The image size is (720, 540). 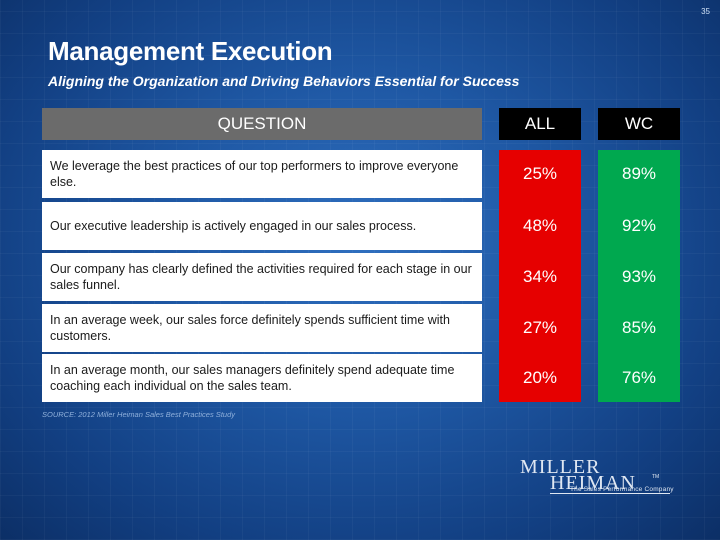 What do you see at coordinates (540, 124) in the screenshot?
I see `header-all: ALL` at bounding box center [540, 124].